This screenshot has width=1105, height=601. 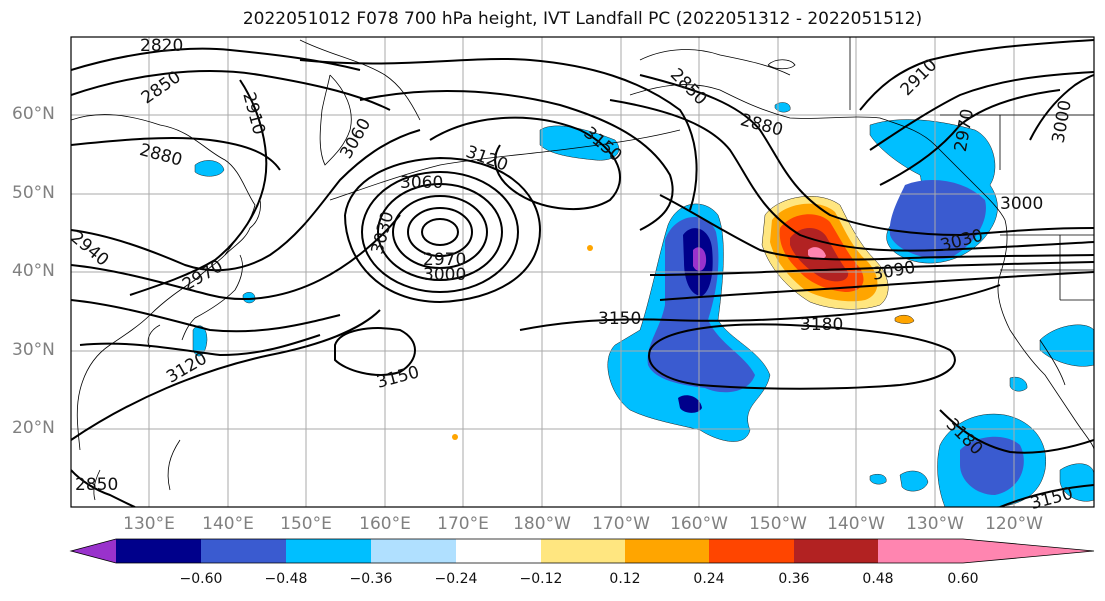 I want to click on colorbar-tick: −0.36, so click(x=371, y=579).